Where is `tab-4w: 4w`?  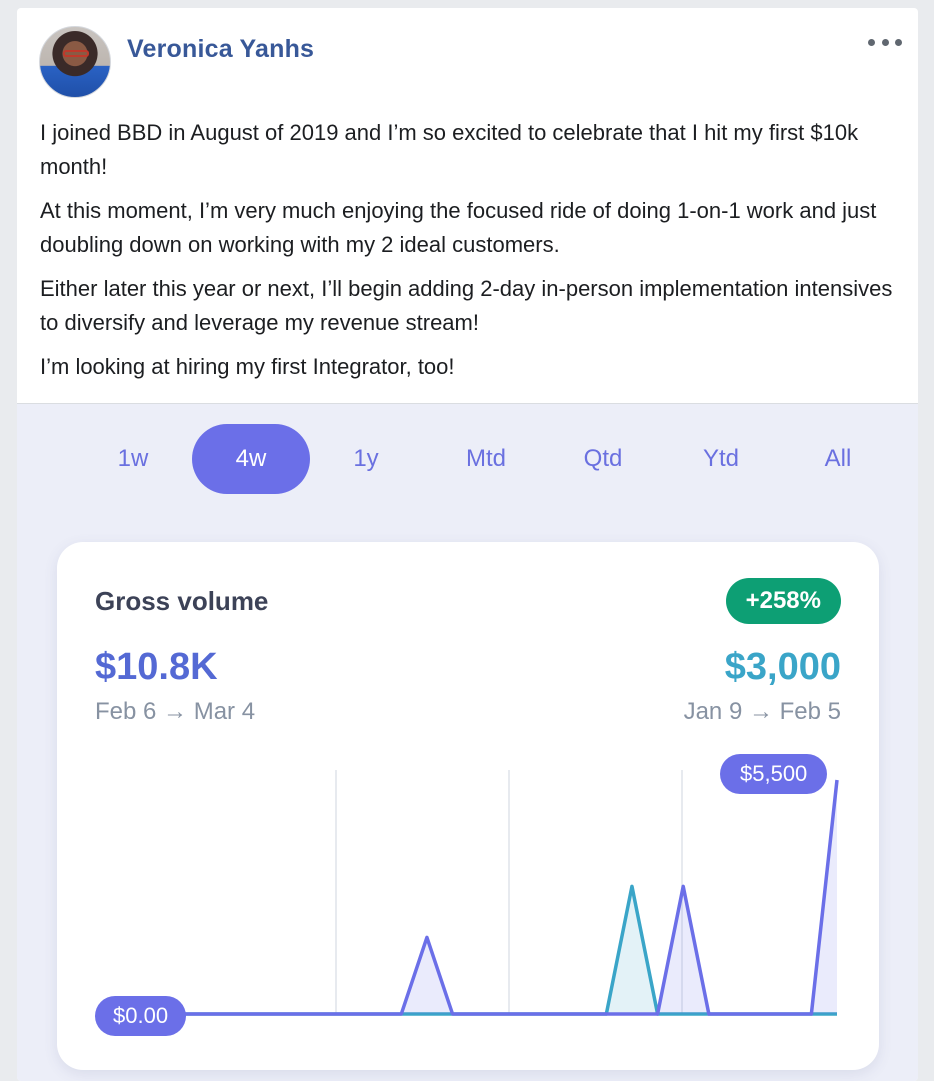
tab-4w: 4w is located at coordinates (251, 459).